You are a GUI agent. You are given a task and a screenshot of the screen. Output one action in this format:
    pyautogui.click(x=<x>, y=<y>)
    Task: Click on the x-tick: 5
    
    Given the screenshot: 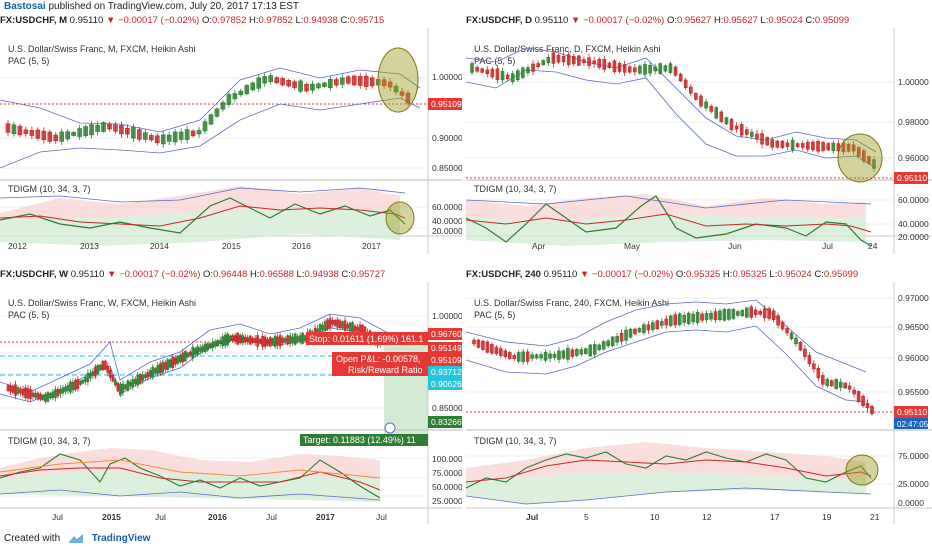 What is the action you would take?
    pyautogui.click(x=586, y=517)
    